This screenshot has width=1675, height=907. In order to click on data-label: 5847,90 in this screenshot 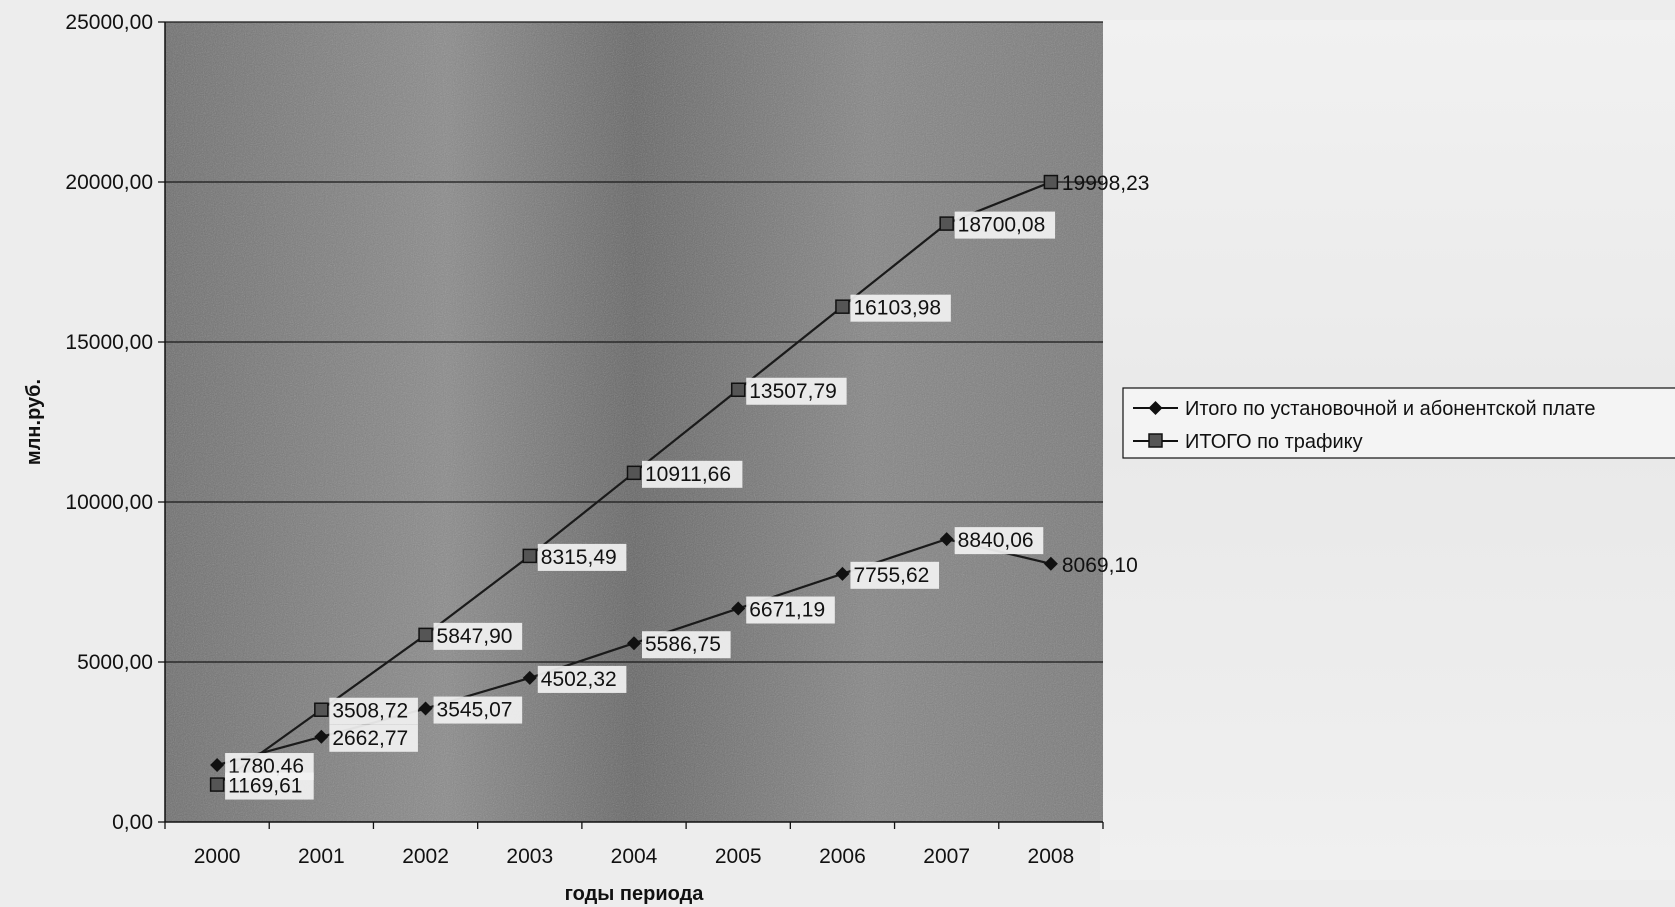, I will do `click(475, 636)`.